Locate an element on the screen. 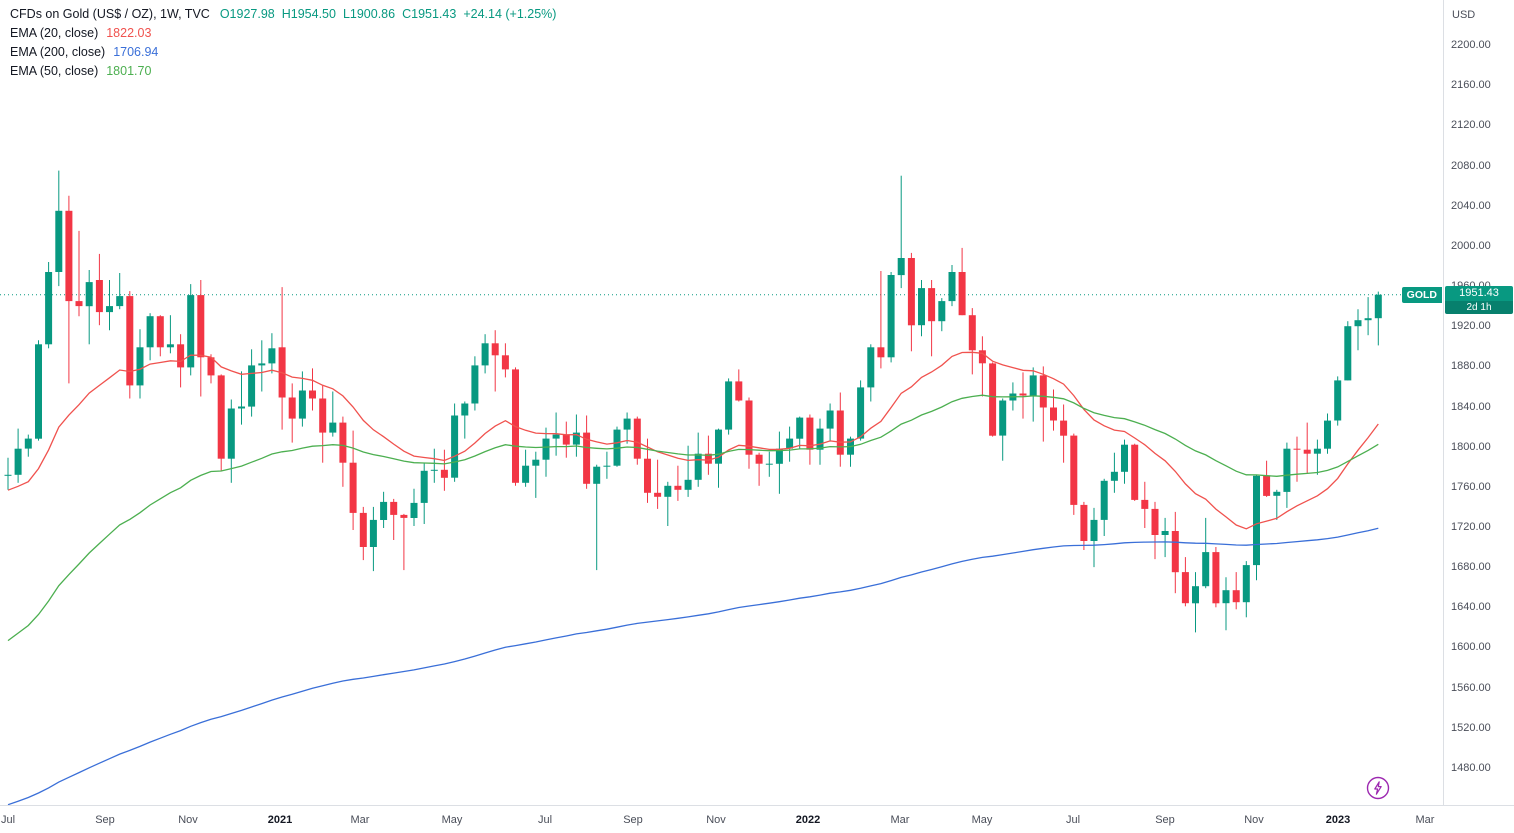 The image size is (1514, 833). ema-200-legend: EMA (200, close) 1706.94 is located at coordinates (286, 52).